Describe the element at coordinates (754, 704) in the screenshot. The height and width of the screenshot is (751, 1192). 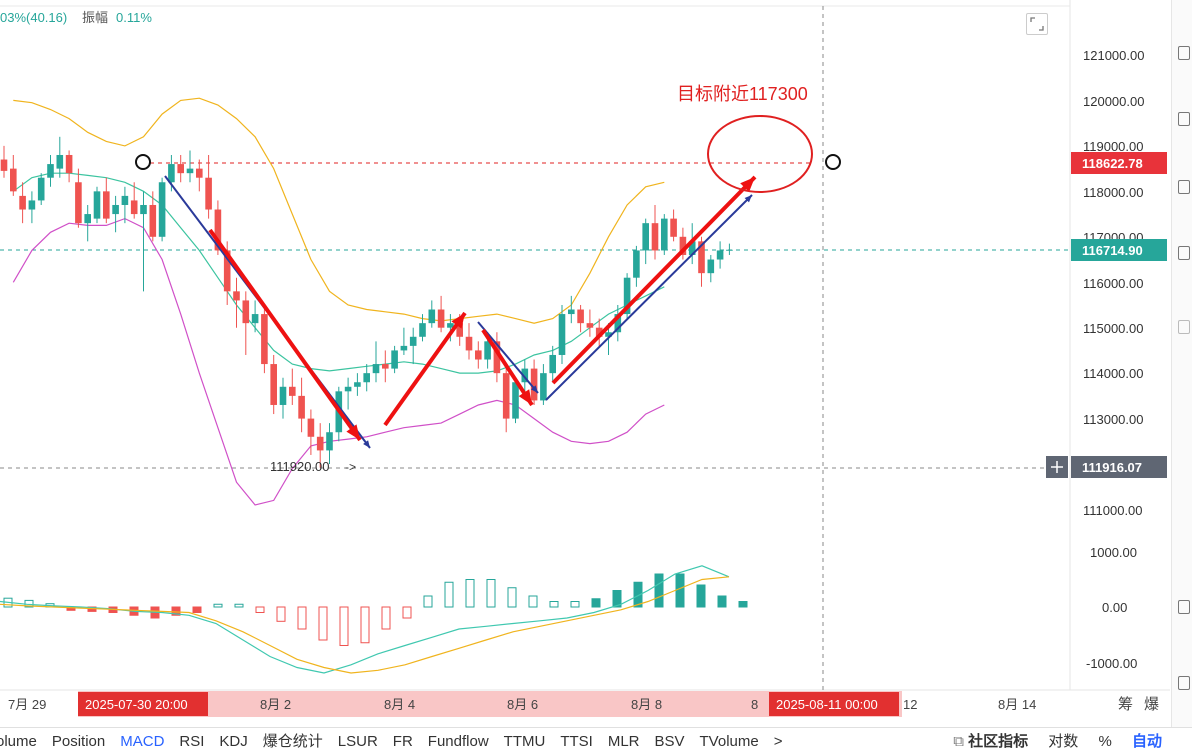
I see `date-tick: 8` at that location.